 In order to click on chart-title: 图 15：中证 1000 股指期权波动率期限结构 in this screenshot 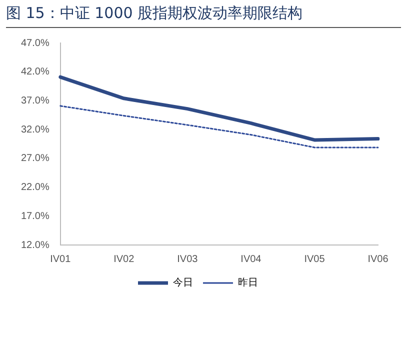, I will do `click(203, 16)`.